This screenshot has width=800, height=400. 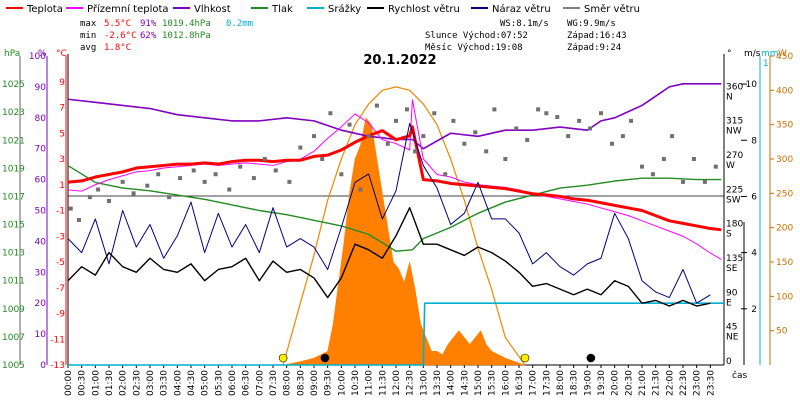 I want to click on humidity-tick: 0, so click(x=43, y=366).